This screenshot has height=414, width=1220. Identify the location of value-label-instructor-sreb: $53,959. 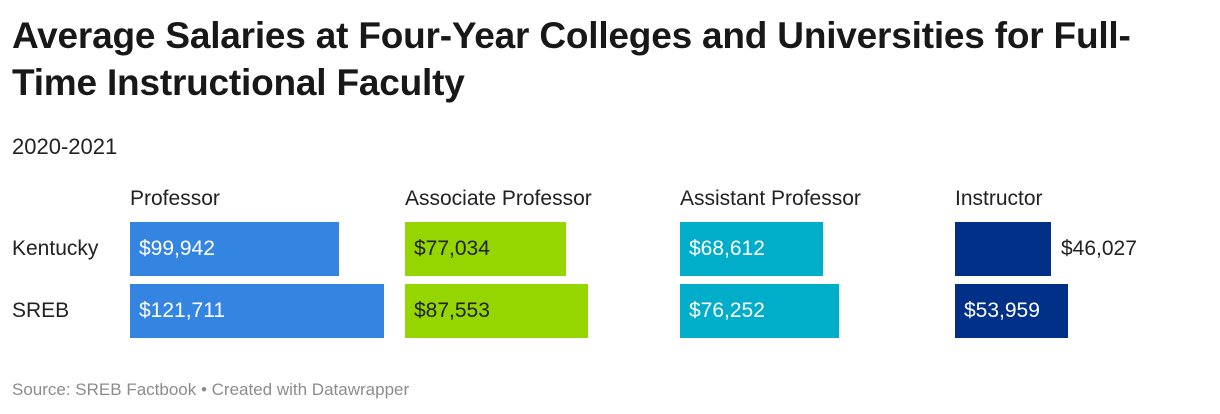
(1002, 310).